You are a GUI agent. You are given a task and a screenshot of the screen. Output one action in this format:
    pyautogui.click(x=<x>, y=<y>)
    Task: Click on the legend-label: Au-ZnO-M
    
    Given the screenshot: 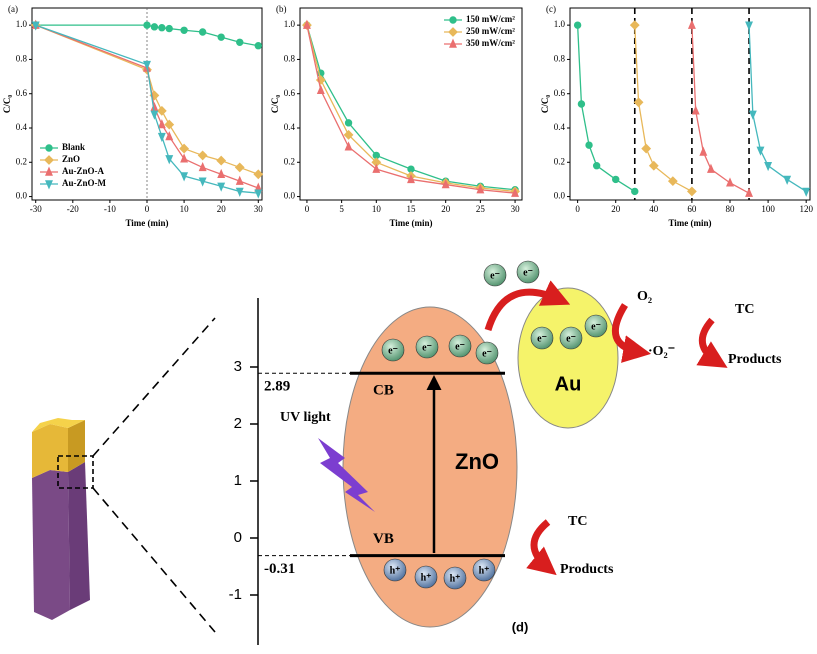 What is the action you would take?
    pyautogui.click(x=84, y=183)
    